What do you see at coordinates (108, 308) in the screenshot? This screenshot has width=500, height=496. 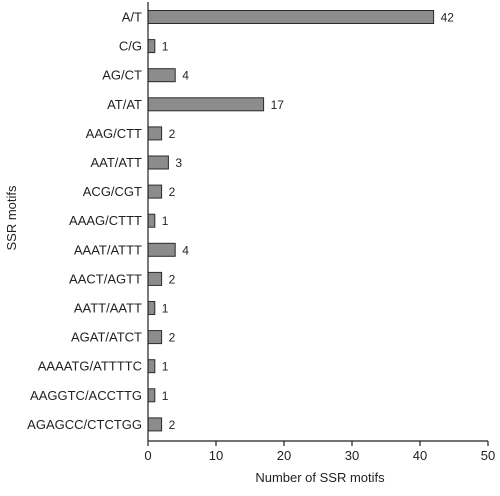 I see `category-label: AATT/AATT` at bounding box center [108, 308].